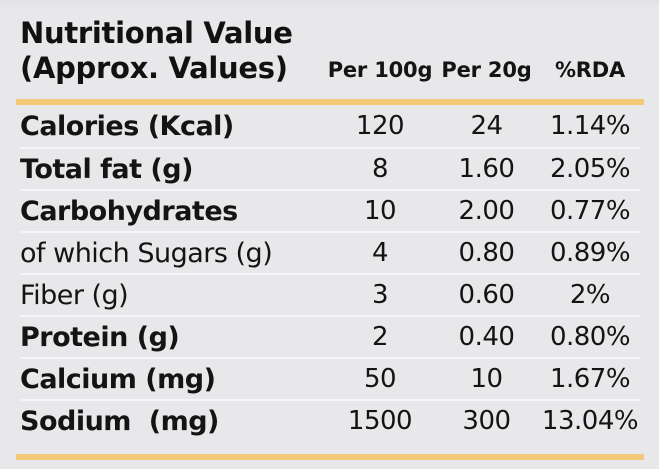 This screenshot has height=469, width=659. Describe the element at coordinates (486, 337) in the screenshot. I see `row-value-per-20g: 0.40` at that location.